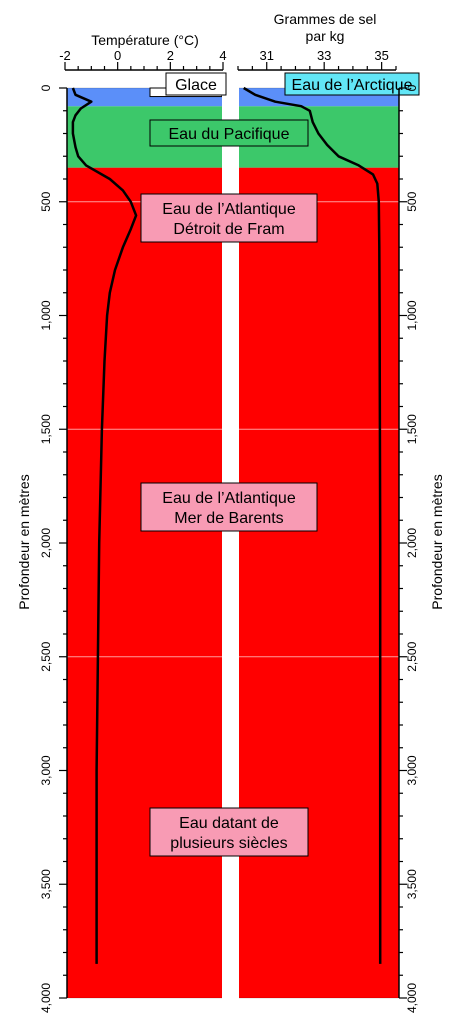  Describe the element at coordinates (325, 36) in the screenshot. I see `salinity-axis-title-line2: par kg` at that location.